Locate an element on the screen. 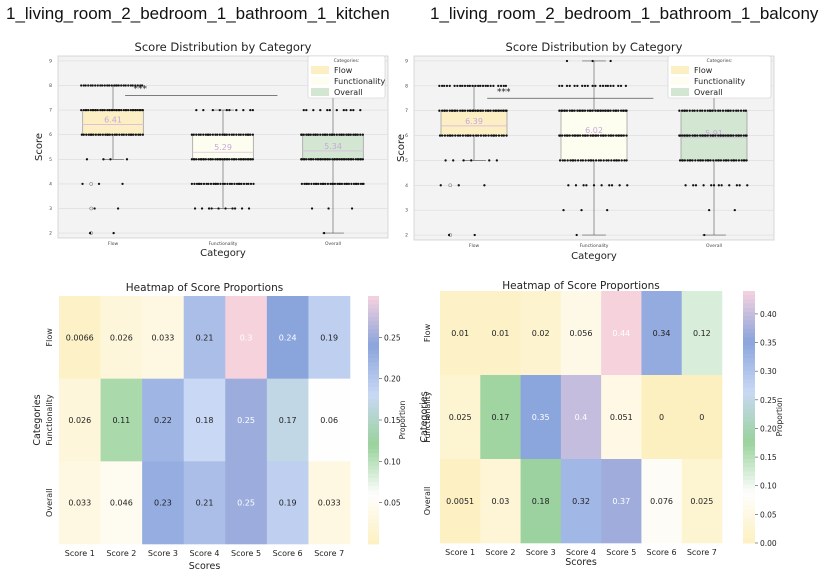  y-tick-label: 7 is located at coordinates (50, 111).